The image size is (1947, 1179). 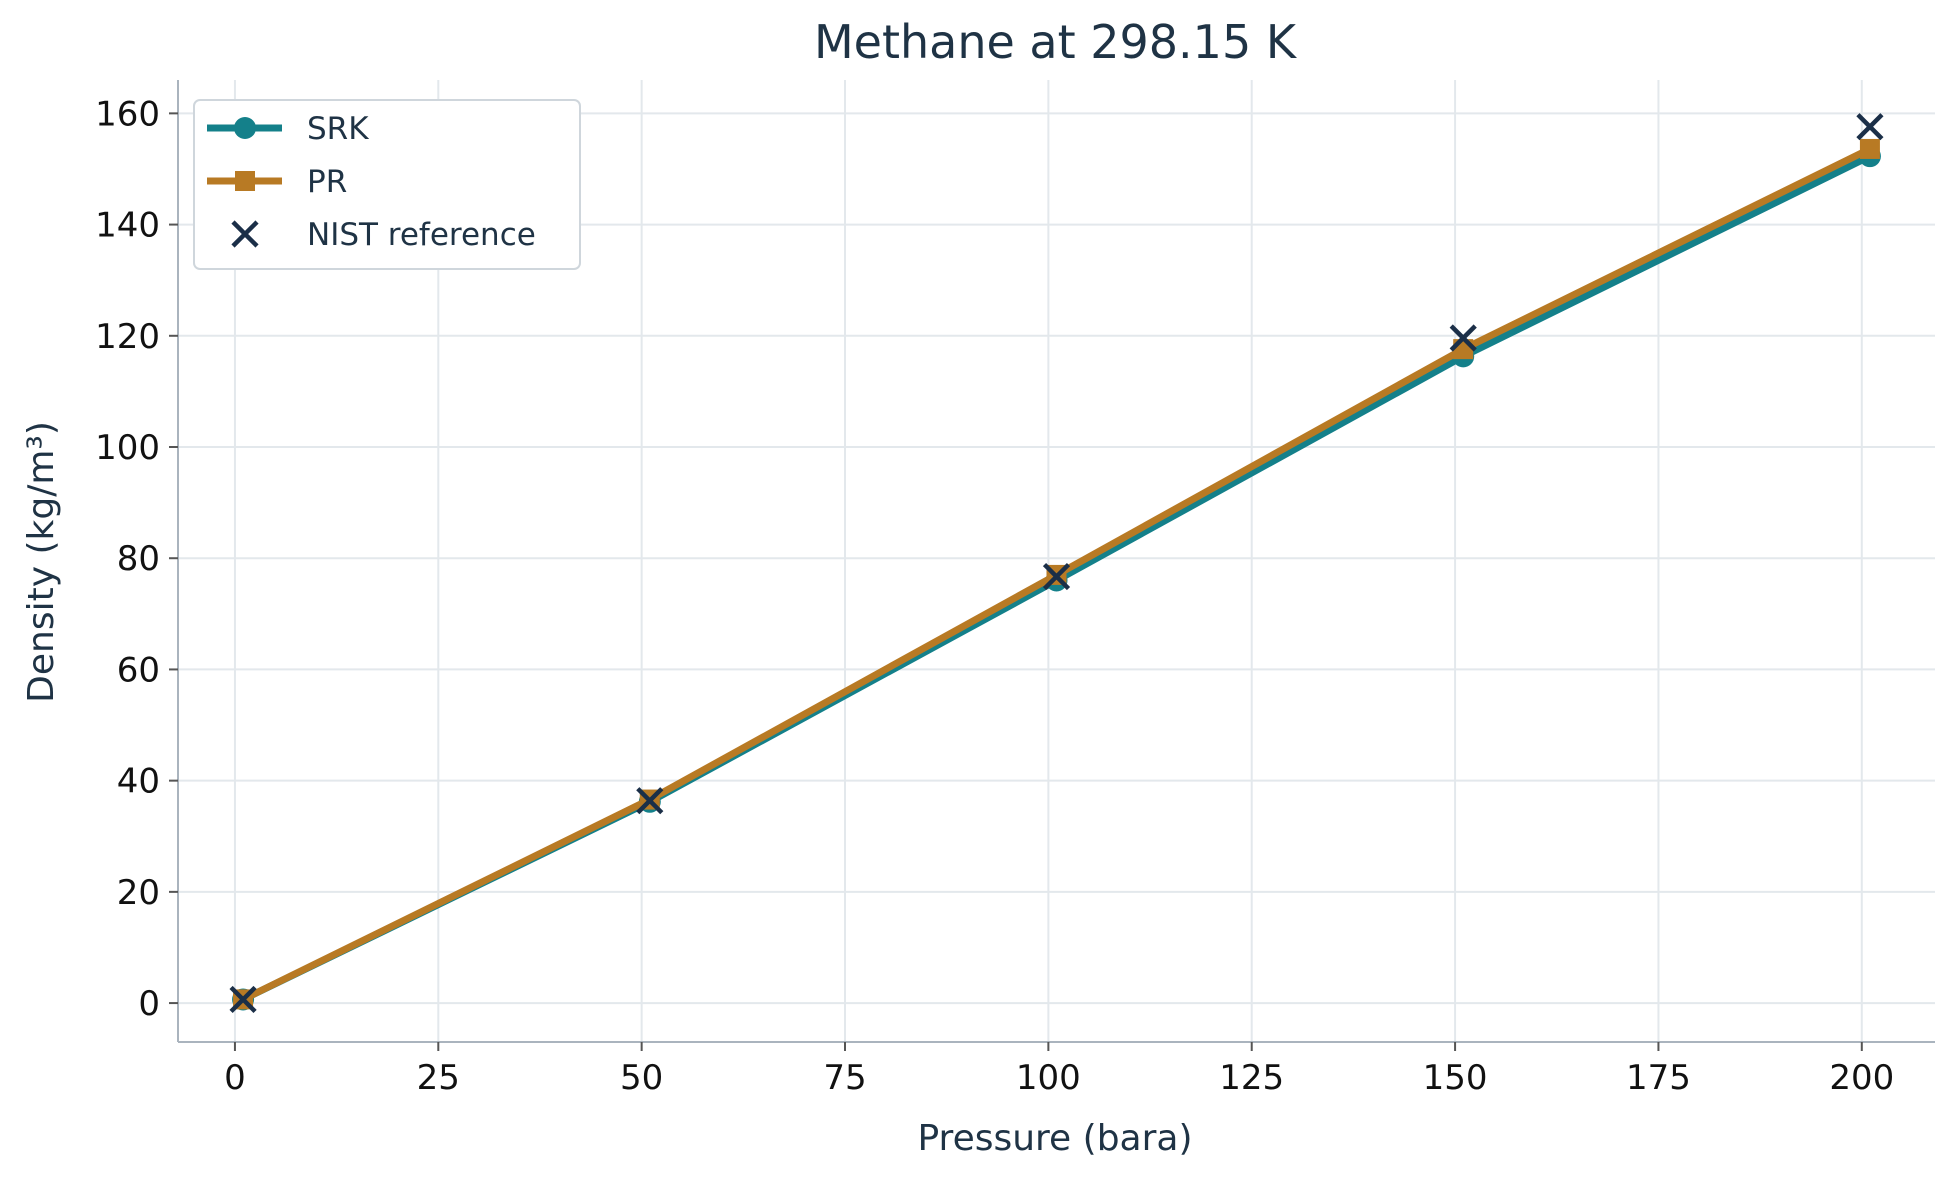 I want to click on legend-label: NIST reference, so click(x=421, y=235).